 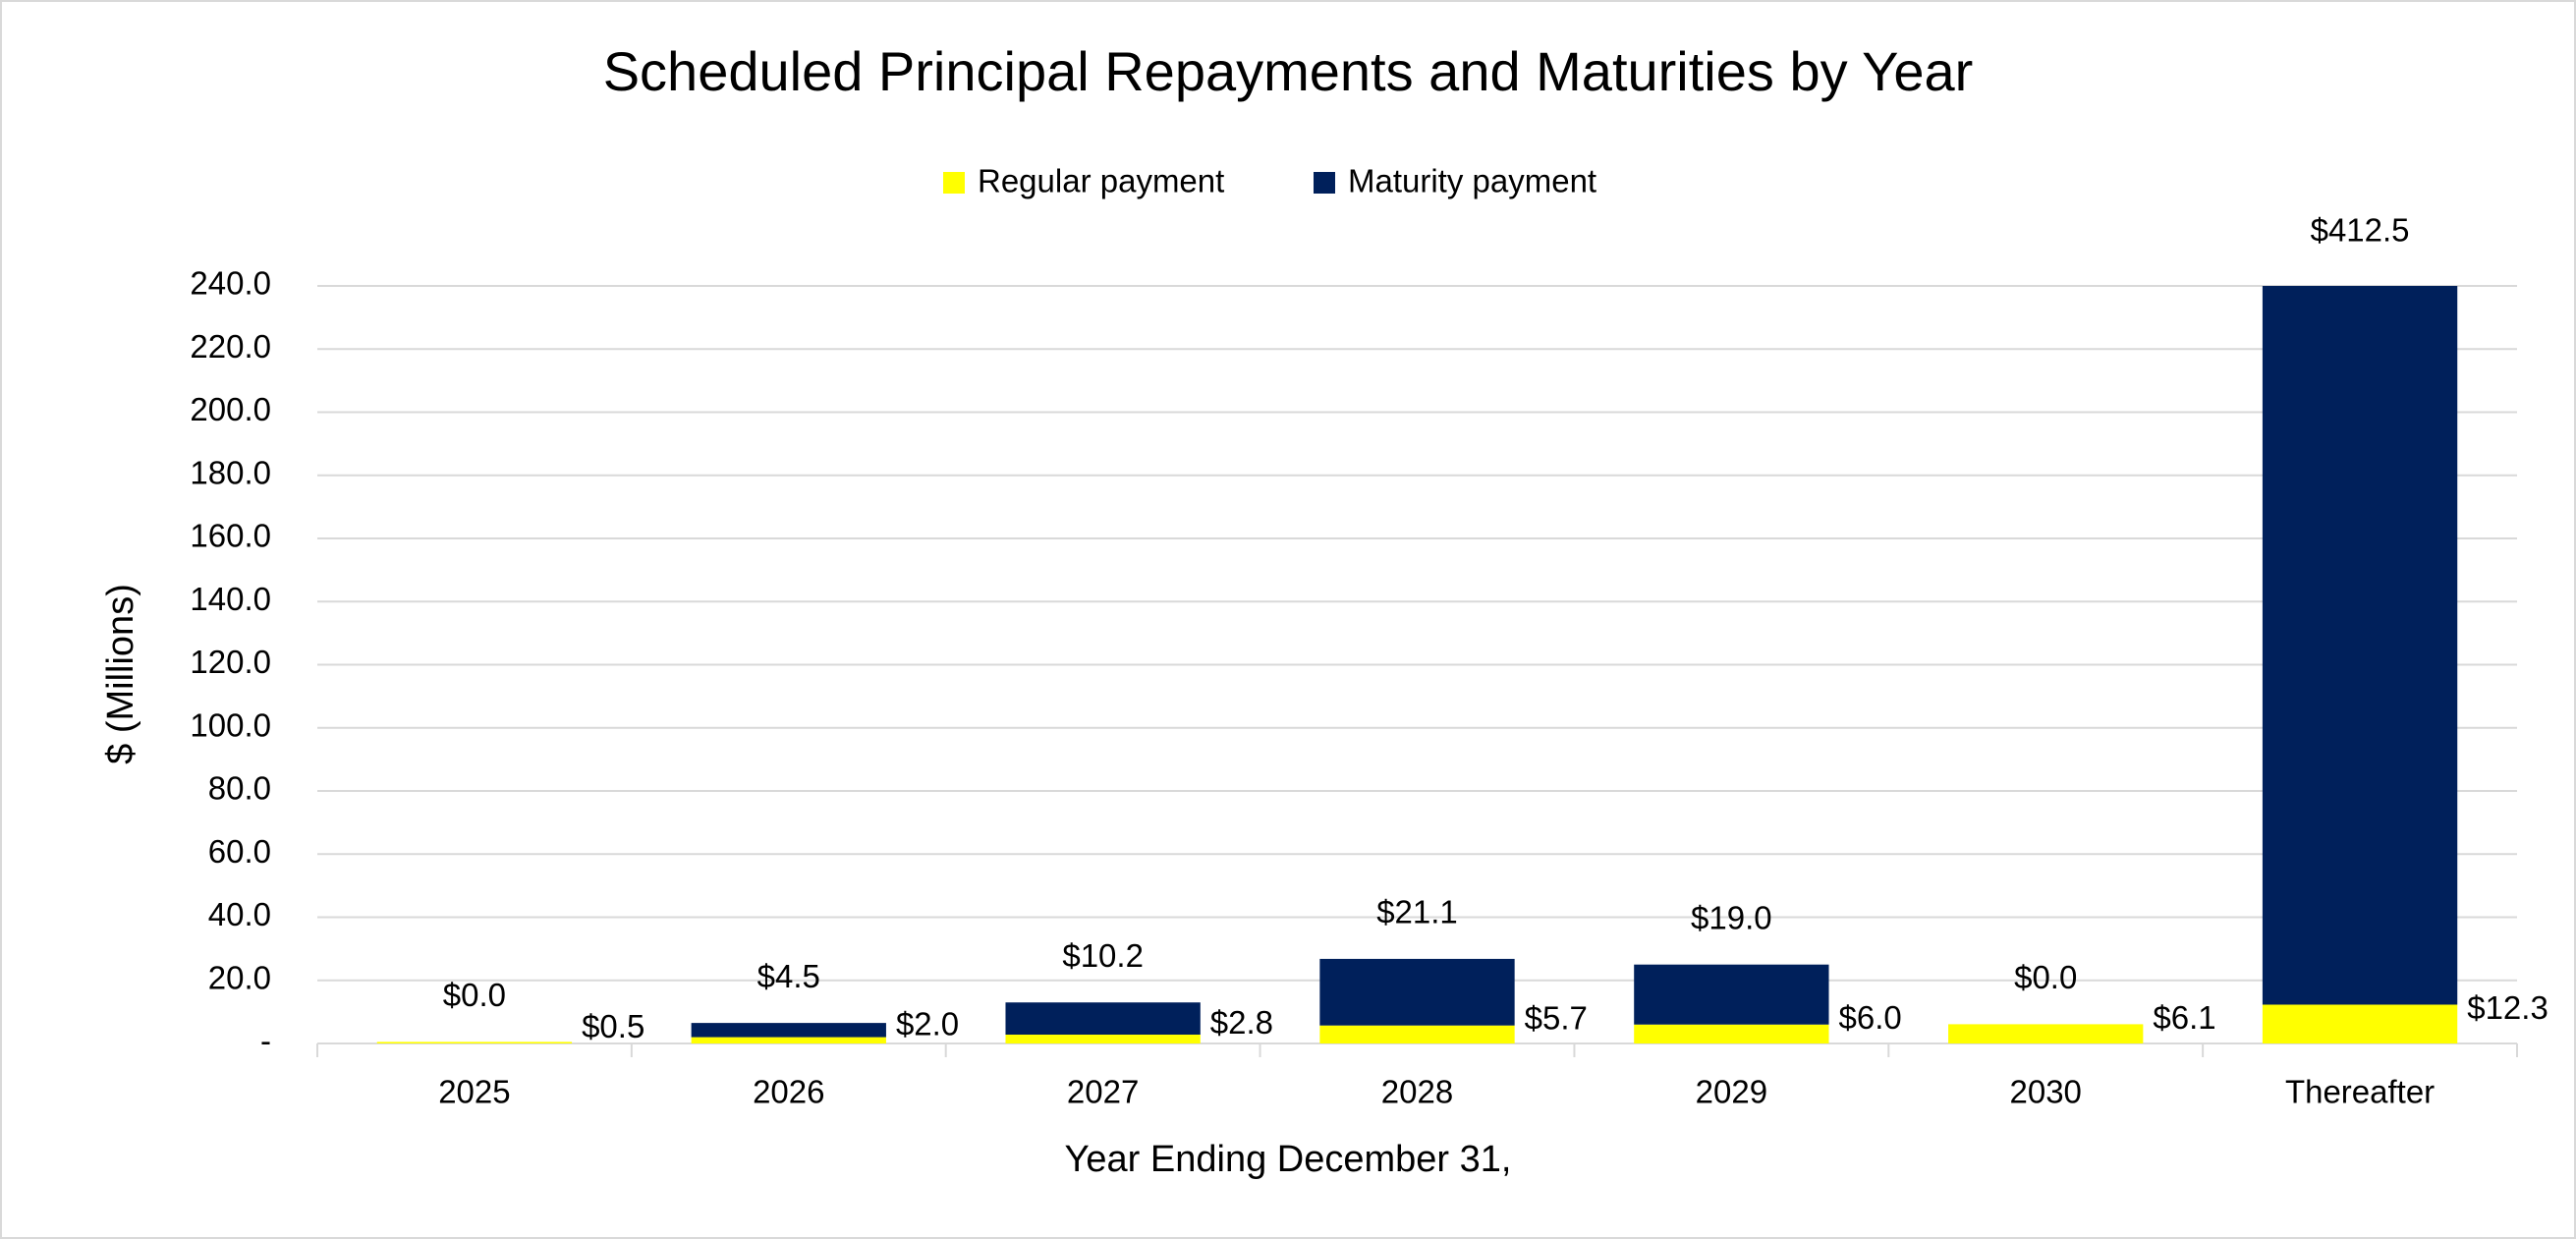 What do you see at coordinates (613, 1026) in the screenshot?
I see `data-label: $0.5` at bounding box center [613, 1026].